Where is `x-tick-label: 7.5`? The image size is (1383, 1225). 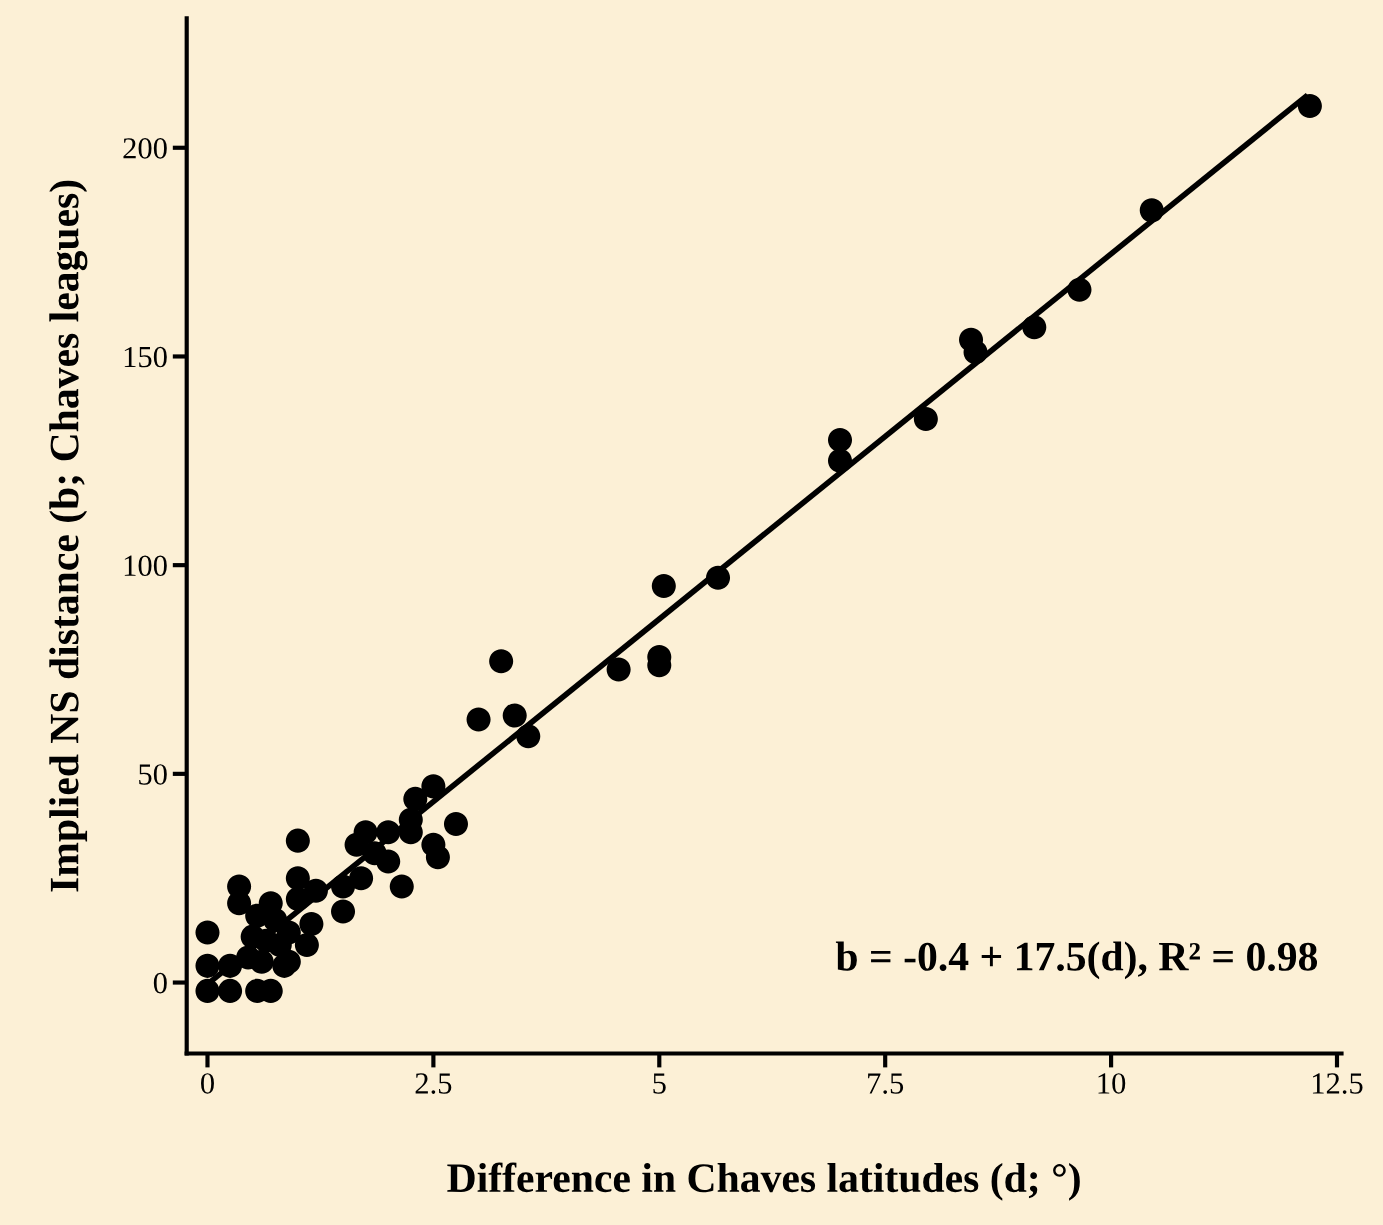
x-tick-label: 7.5 is located at coordinates (886, 1083).